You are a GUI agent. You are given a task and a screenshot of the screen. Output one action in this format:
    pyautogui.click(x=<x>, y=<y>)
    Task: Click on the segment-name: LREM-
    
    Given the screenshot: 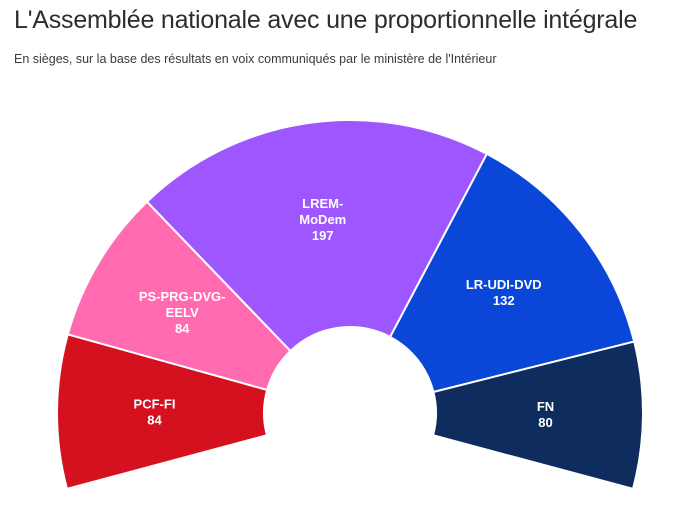 What is the action you would take?
    pyautogui.click(x=322, y=203)
    